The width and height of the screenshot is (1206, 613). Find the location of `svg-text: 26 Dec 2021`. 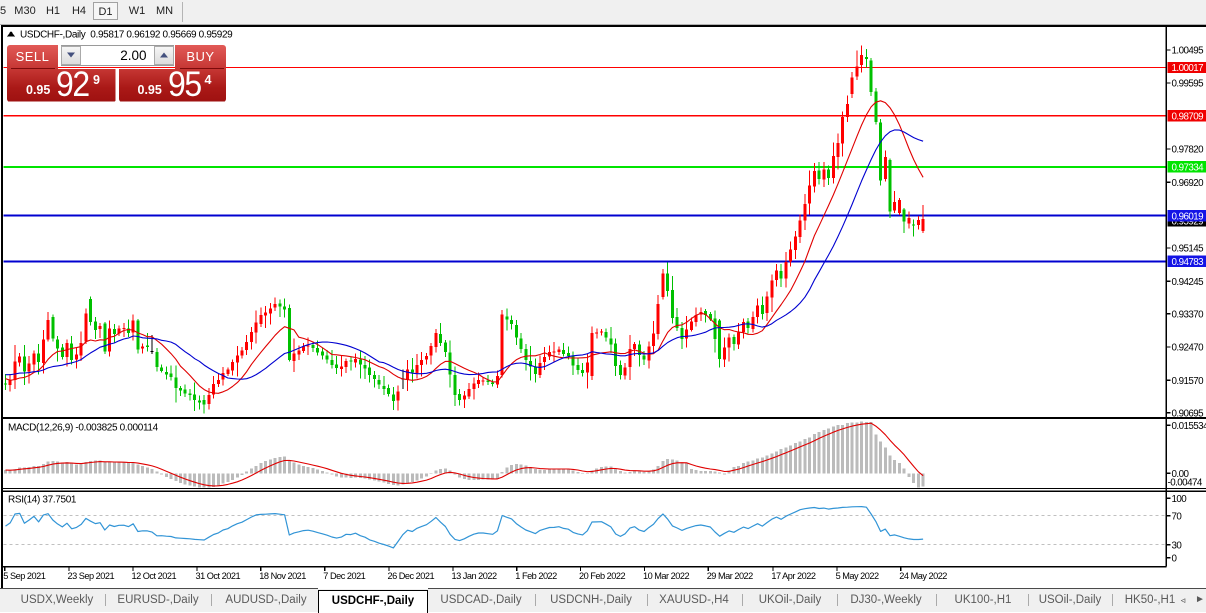

svg-text: 26 Dec 2021 is located at coordinates (411, 576).